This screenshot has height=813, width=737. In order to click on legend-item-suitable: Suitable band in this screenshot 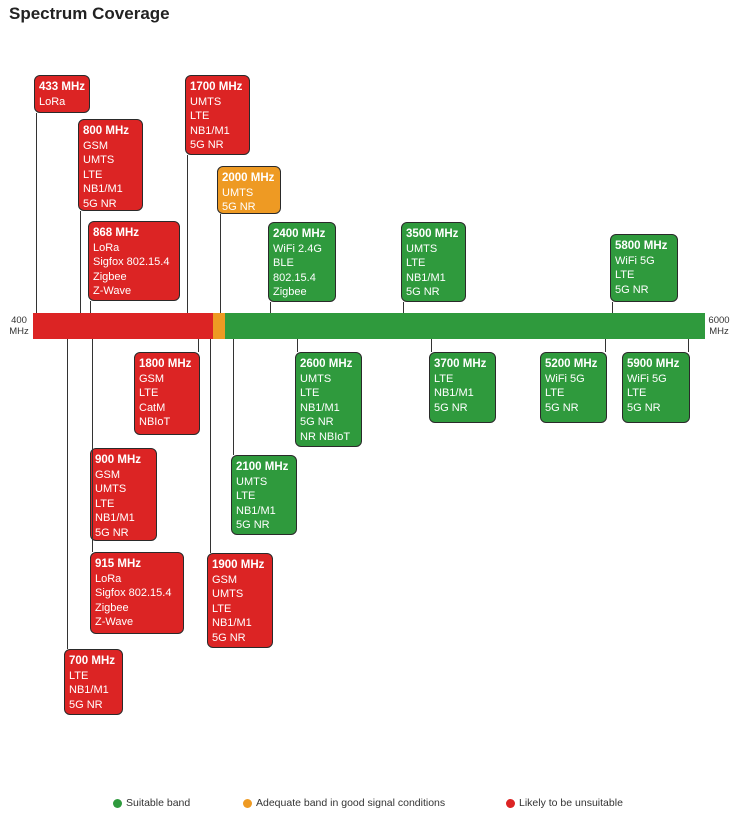, I will do `click(151, 803)`.